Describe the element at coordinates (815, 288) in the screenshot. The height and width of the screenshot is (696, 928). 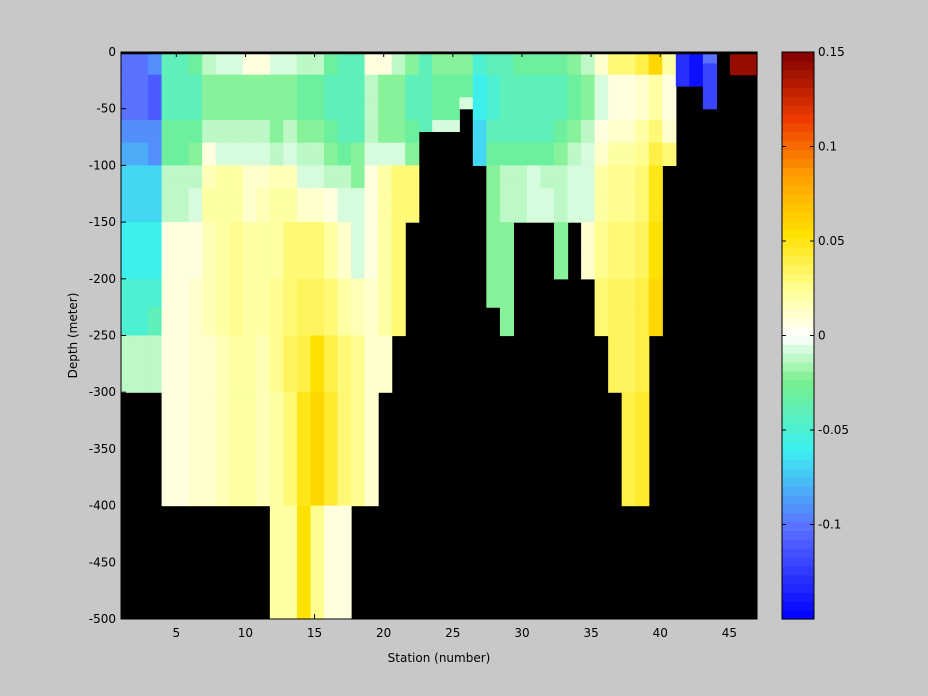
I see `colorbar-axis: 0.15 0.1 0.05 0 -0.05 -0.1` at that location.